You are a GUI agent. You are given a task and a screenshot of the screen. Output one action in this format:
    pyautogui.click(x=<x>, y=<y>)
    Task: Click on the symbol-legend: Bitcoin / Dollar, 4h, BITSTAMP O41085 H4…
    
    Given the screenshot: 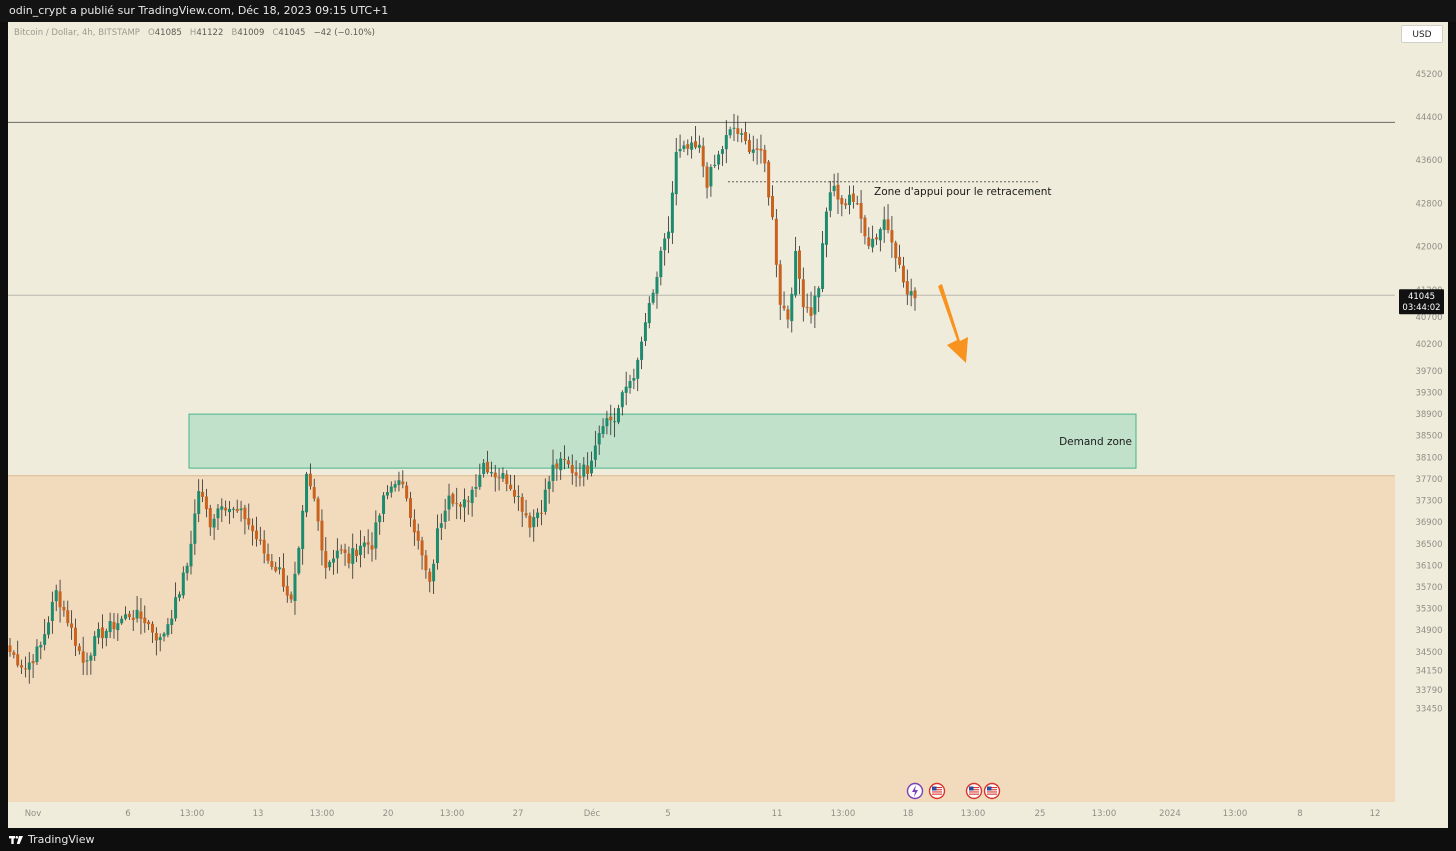 What is the action you would take?
    pyautogui.click(x=194, y=33)
    